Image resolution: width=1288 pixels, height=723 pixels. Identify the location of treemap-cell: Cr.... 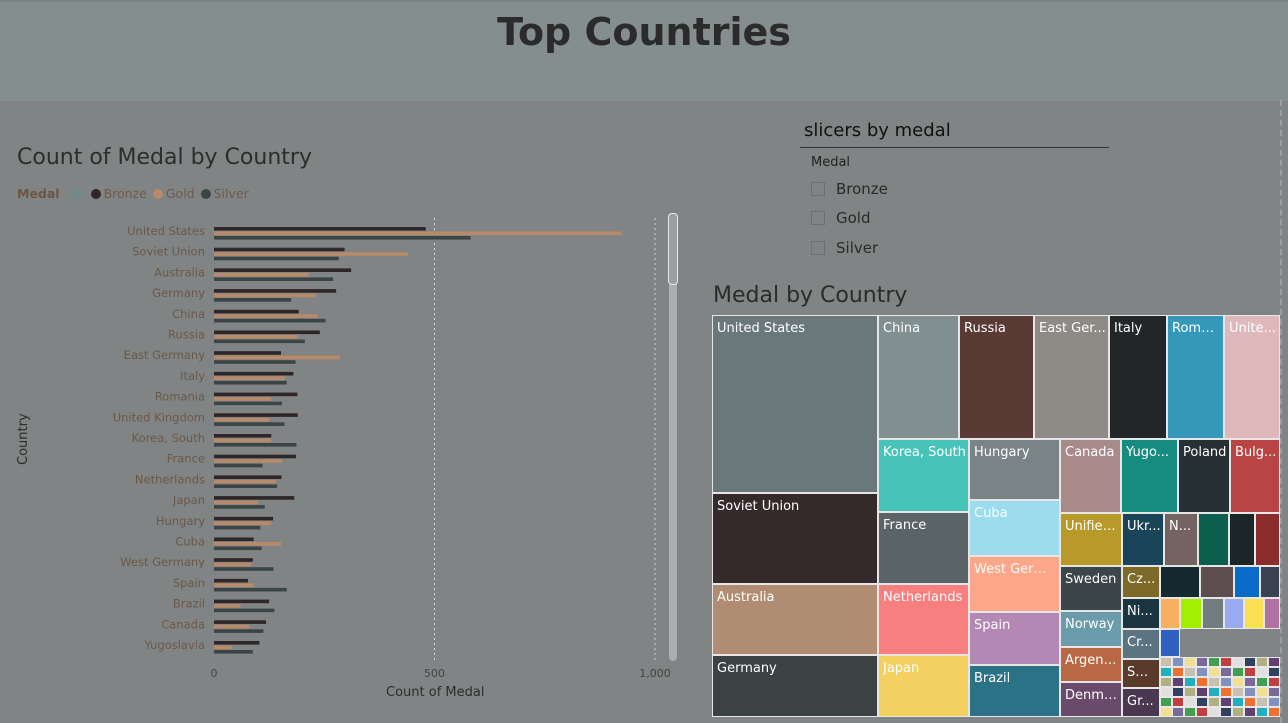
(1141, 644).